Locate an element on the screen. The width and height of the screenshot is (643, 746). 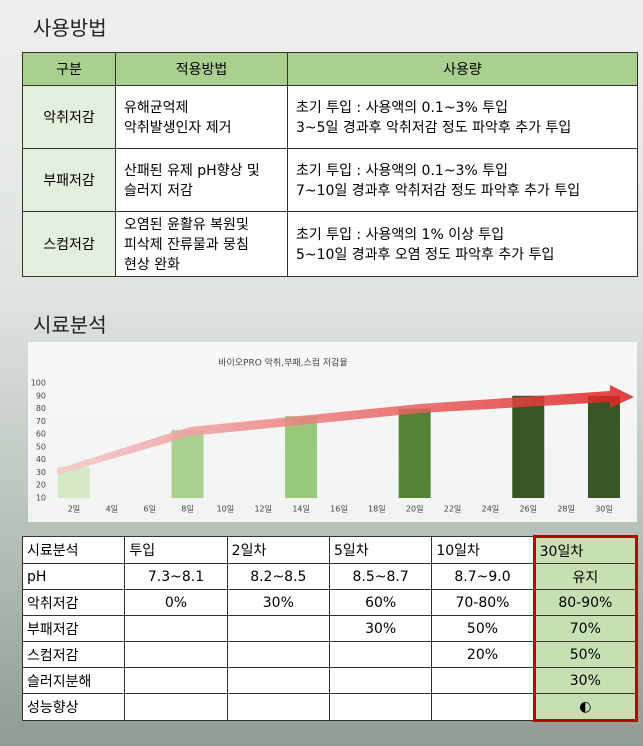
cell-line: 피삭제 잔류물과 뭉침 is located at coordinates (186, 245).